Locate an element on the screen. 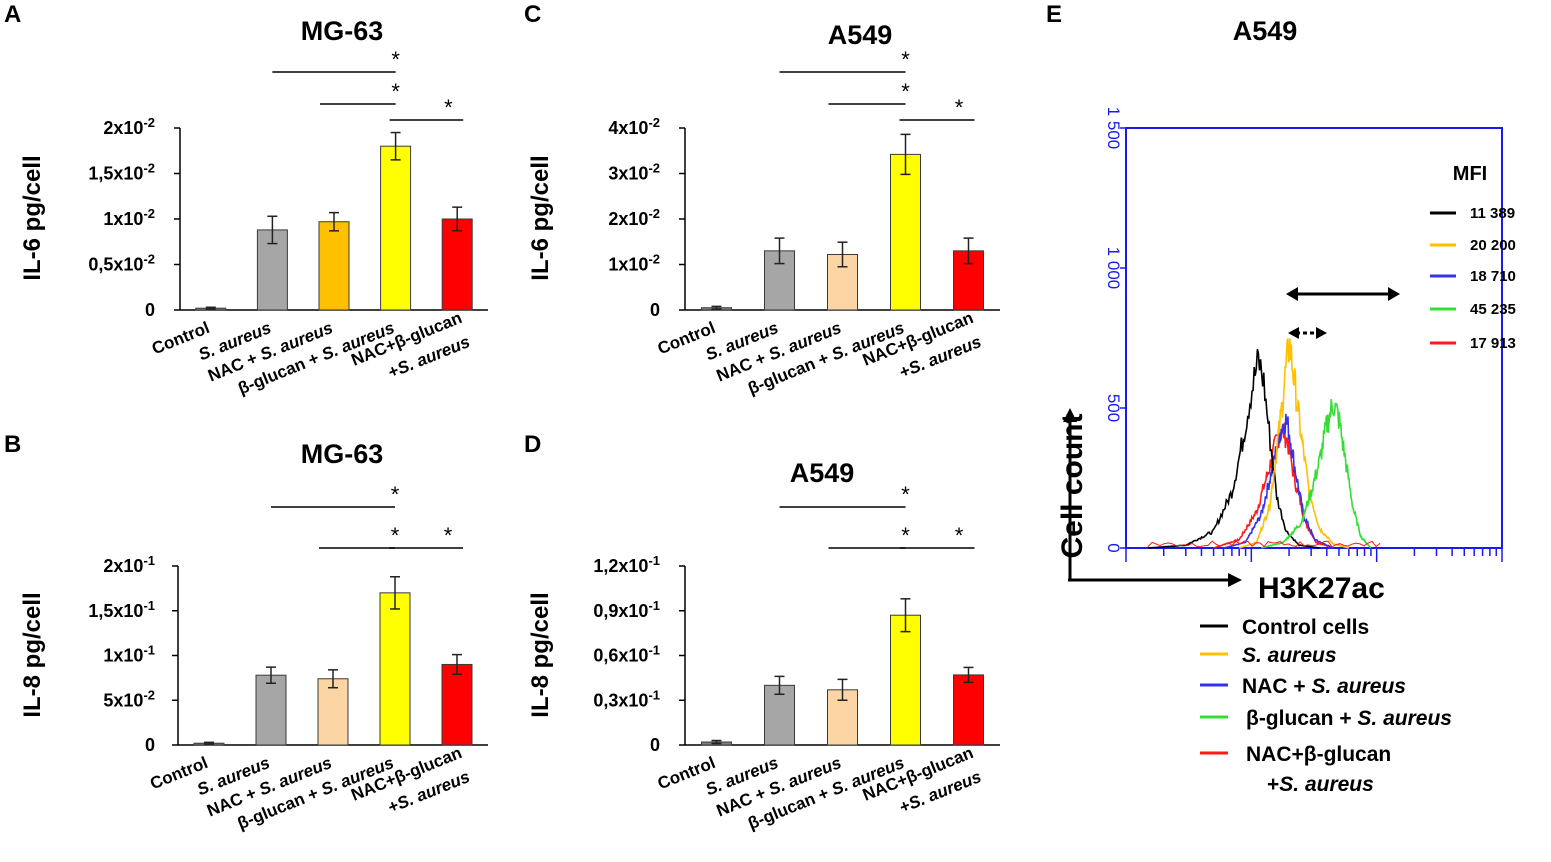 This screenshot has width=1551, height=862. mfi-value: 11 389 is located at coordinates (1492, 213).